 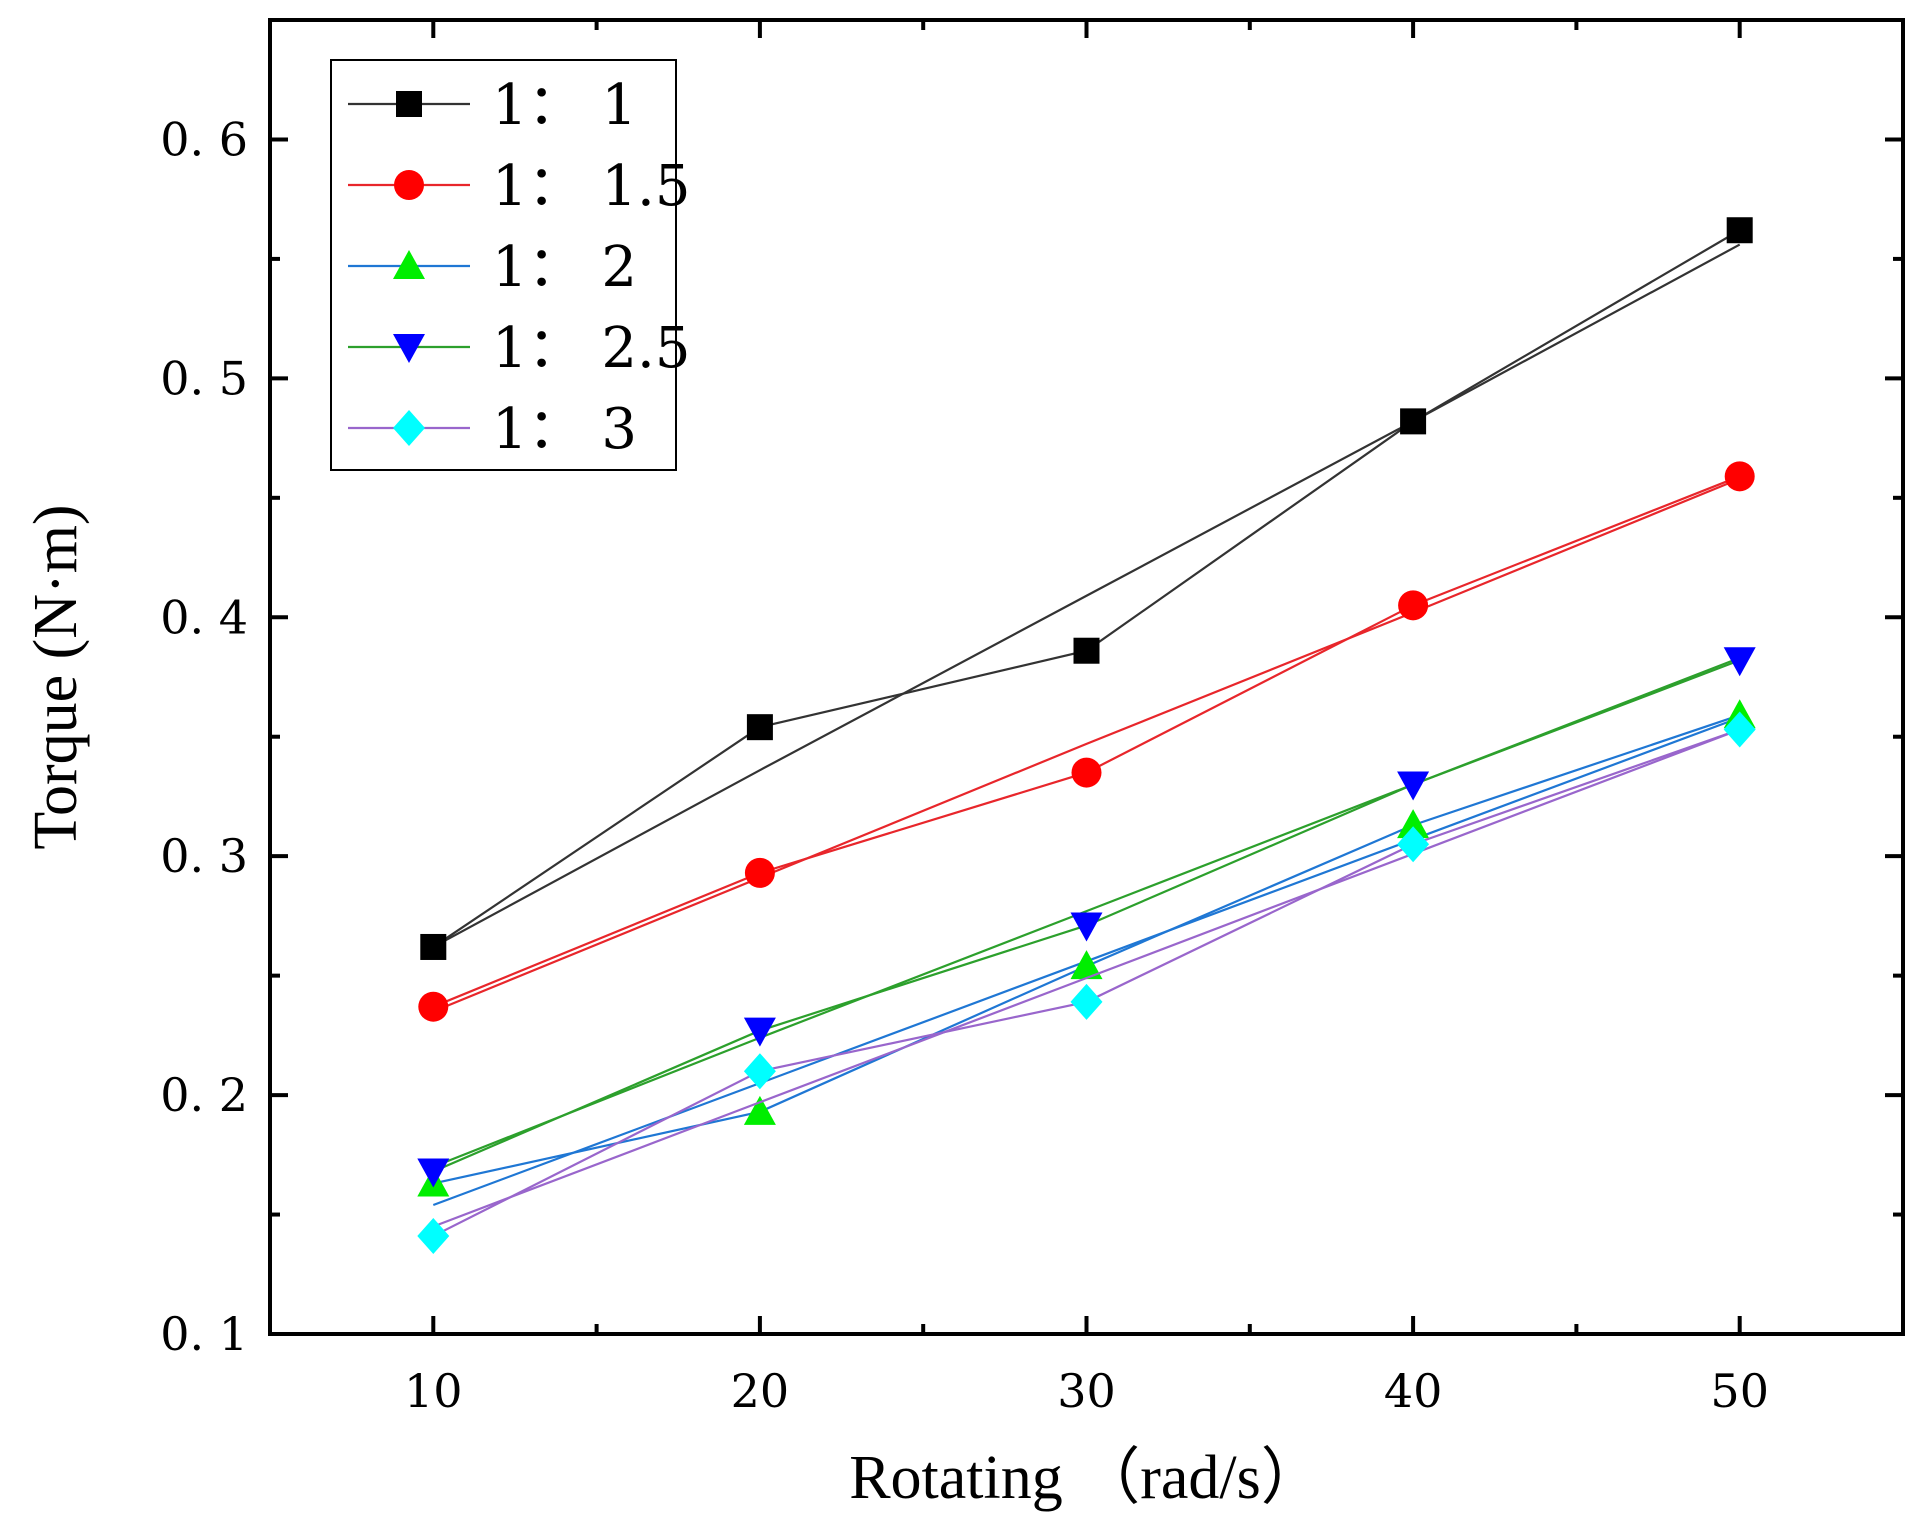 What do you see at coordinates (204, 378) in the screenshot?
I see `y-tick-label: 0. 5` at bounding box center [204, 378].